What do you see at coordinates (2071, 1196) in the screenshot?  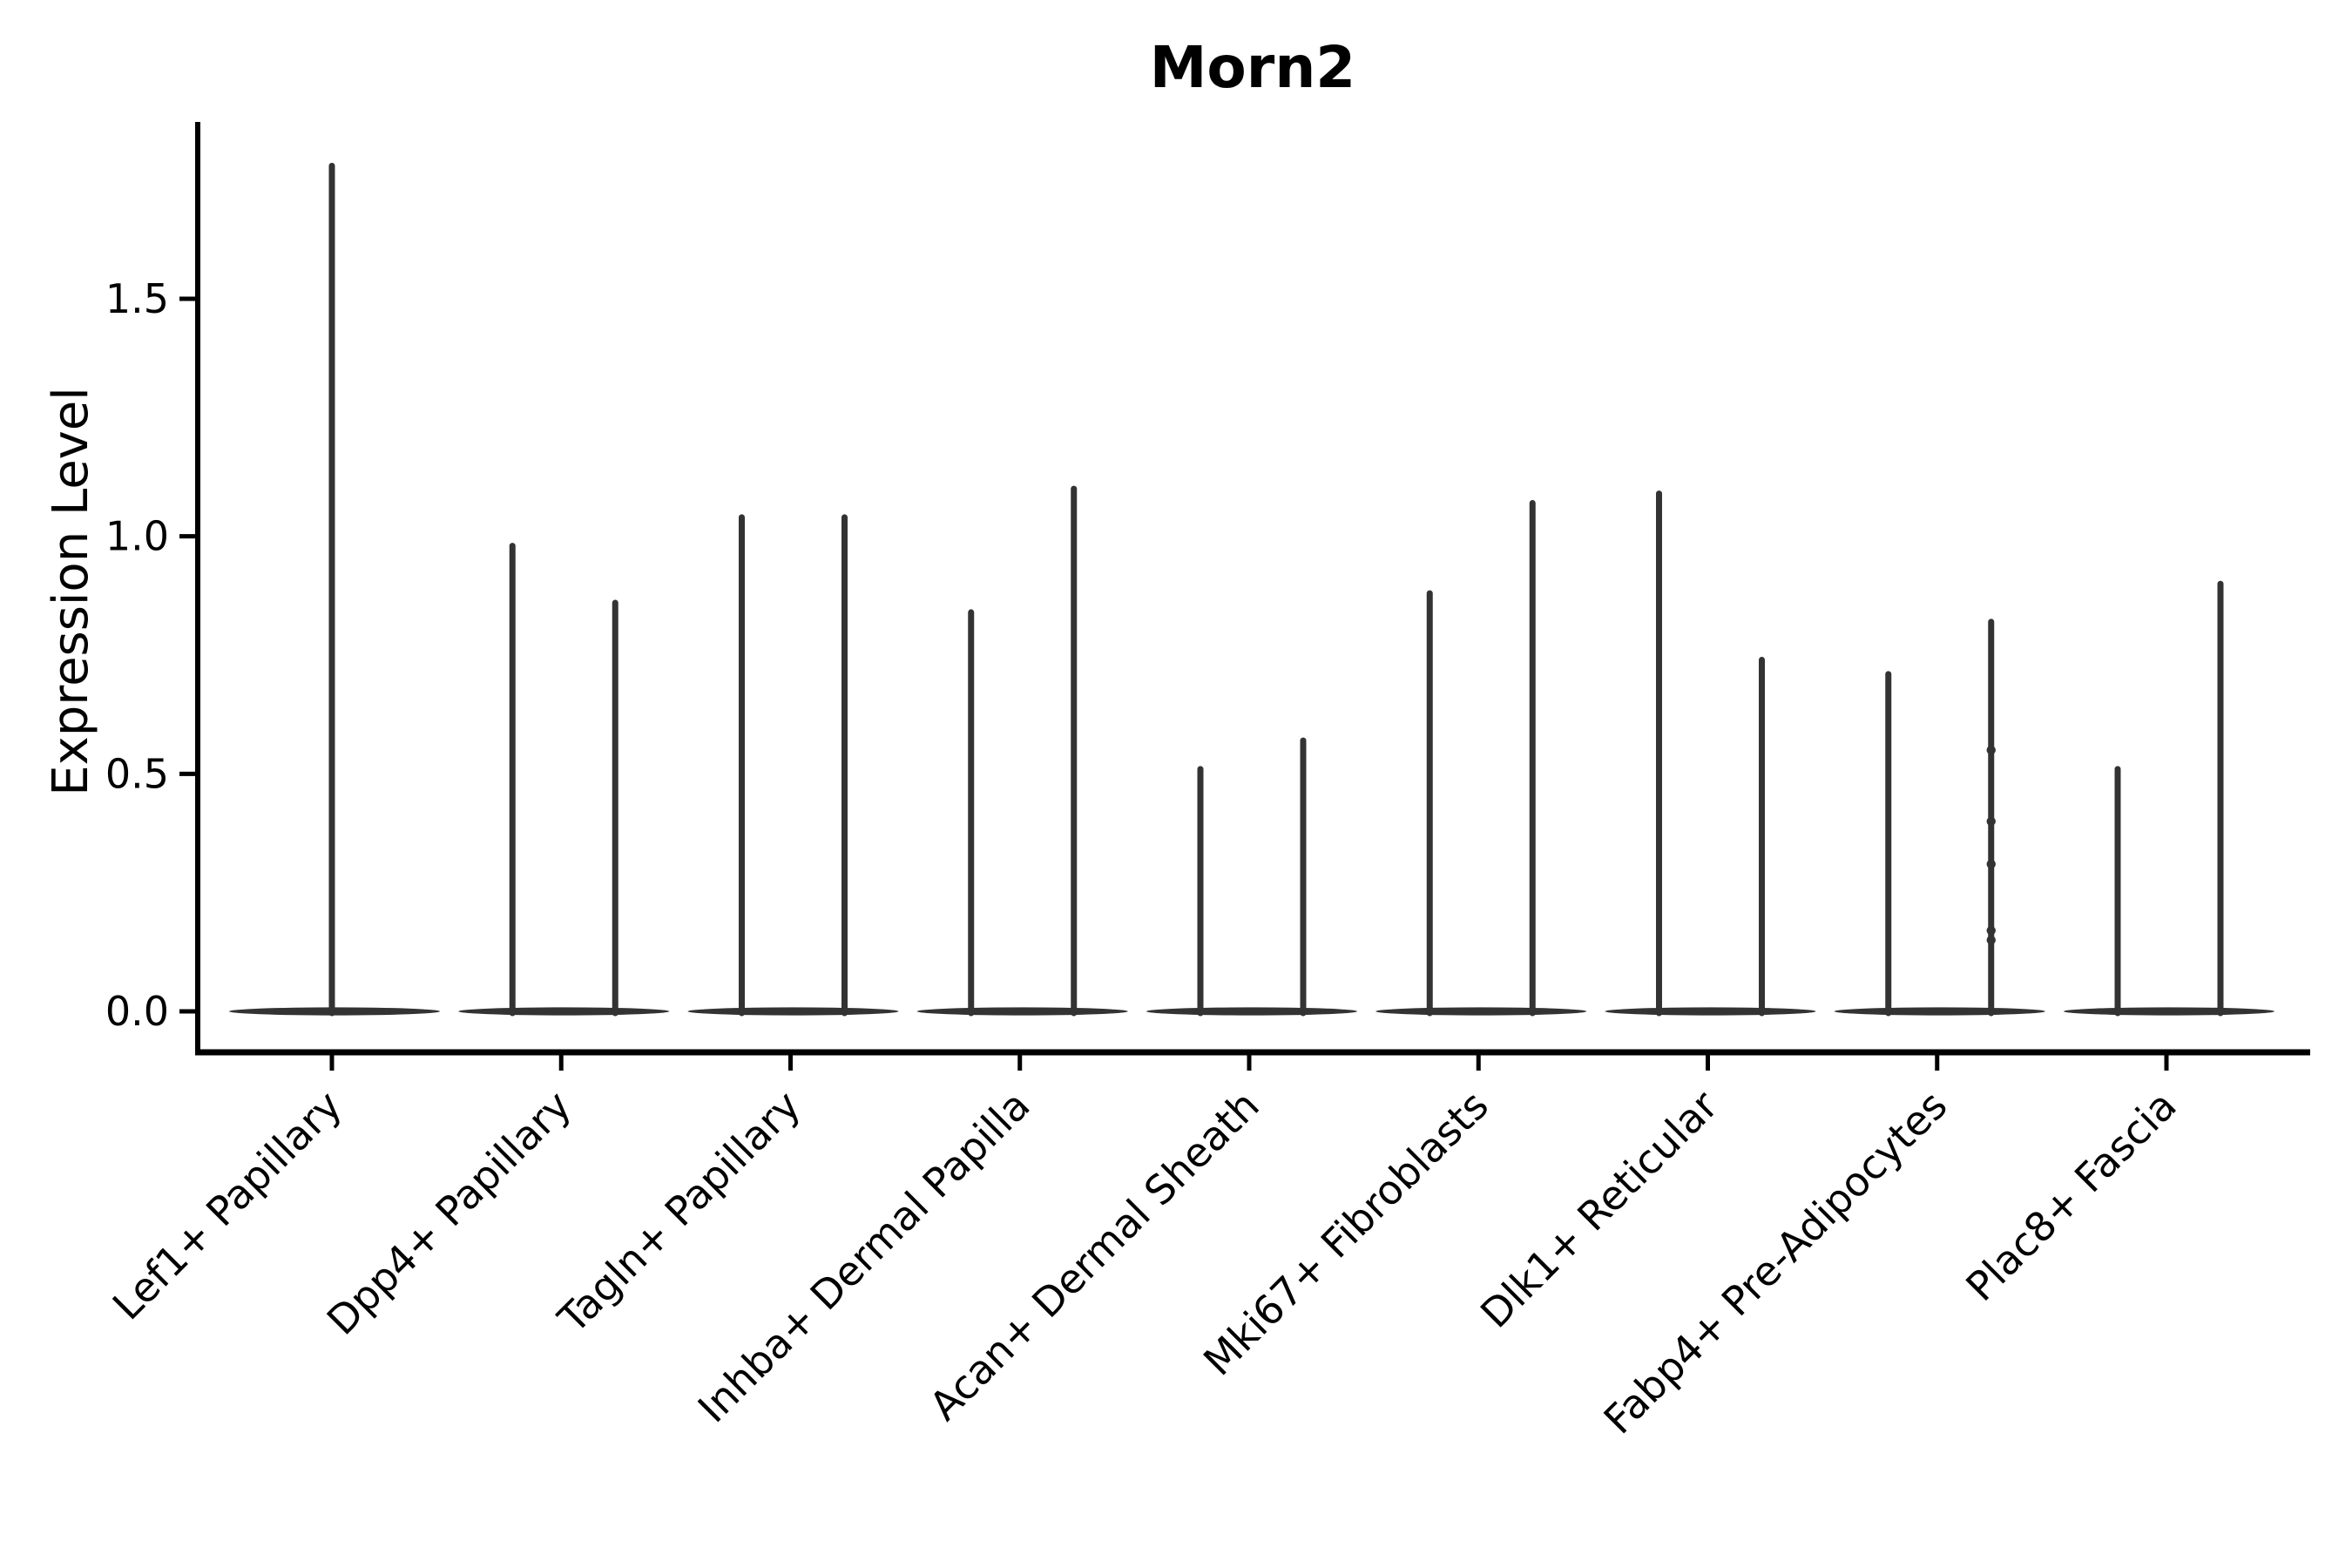 I see `x-tick-label: Plac8+ Fascia` at bounding box center [2071, 1196].